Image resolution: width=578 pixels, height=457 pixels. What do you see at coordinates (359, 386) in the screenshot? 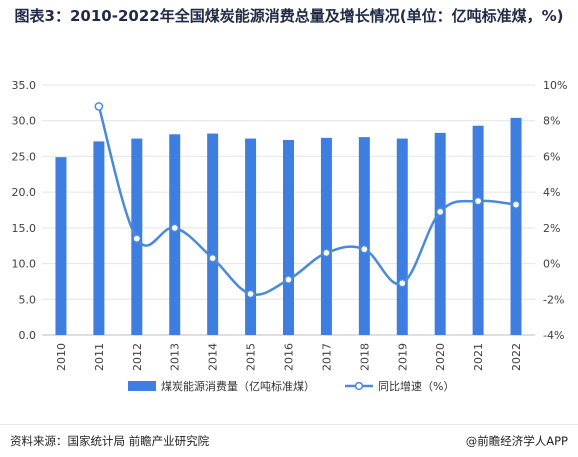
I see `legend-line-marker` at bounding box center [359, 386].